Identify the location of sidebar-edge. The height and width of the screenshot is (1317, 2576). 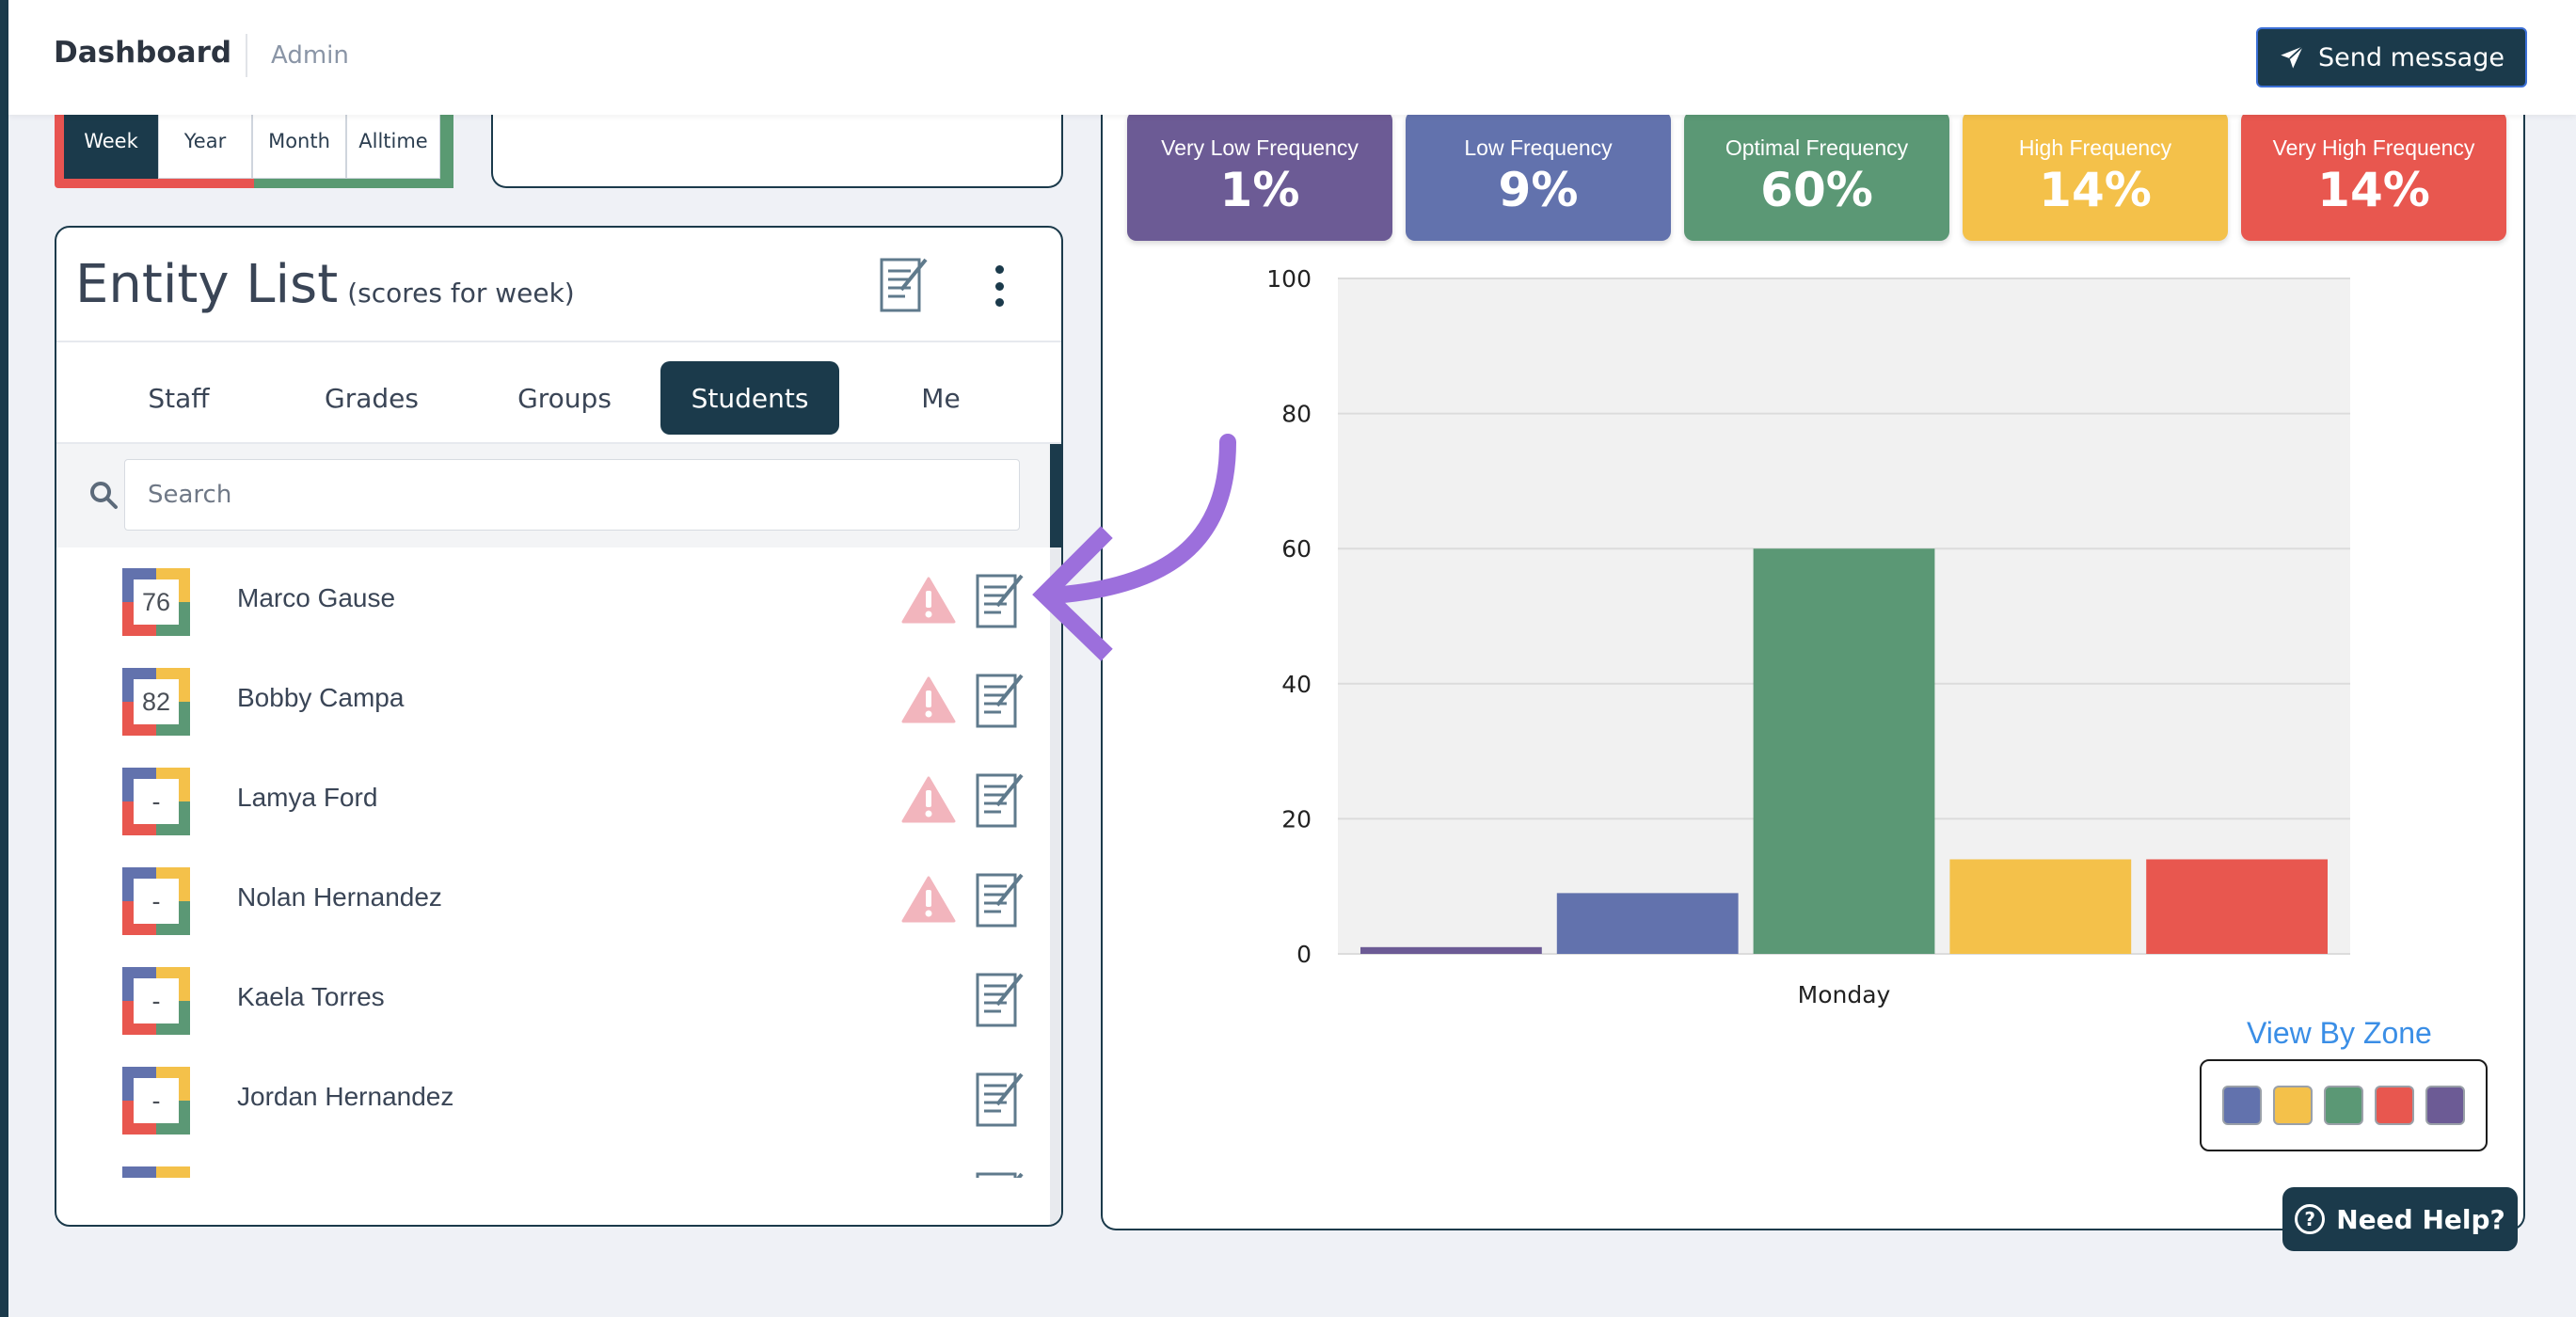
(4, 658).